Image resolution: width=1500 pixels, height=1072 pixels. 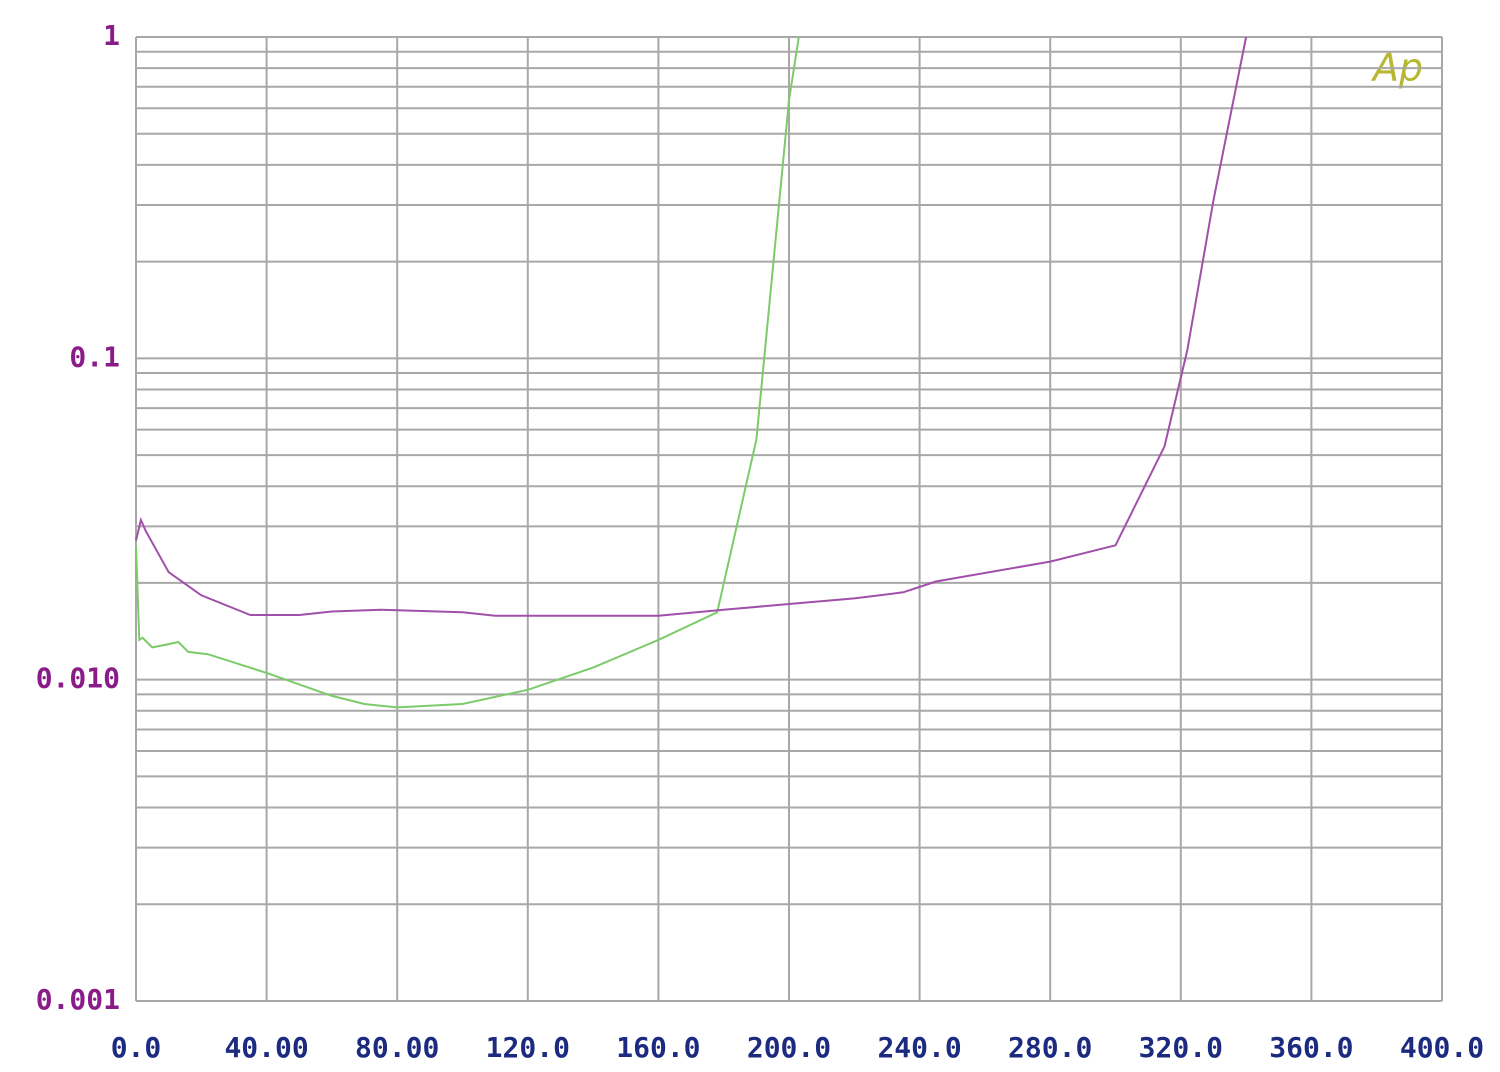 I want to click on x-tick-label: 400.0, so click(x=1442, y=1047).